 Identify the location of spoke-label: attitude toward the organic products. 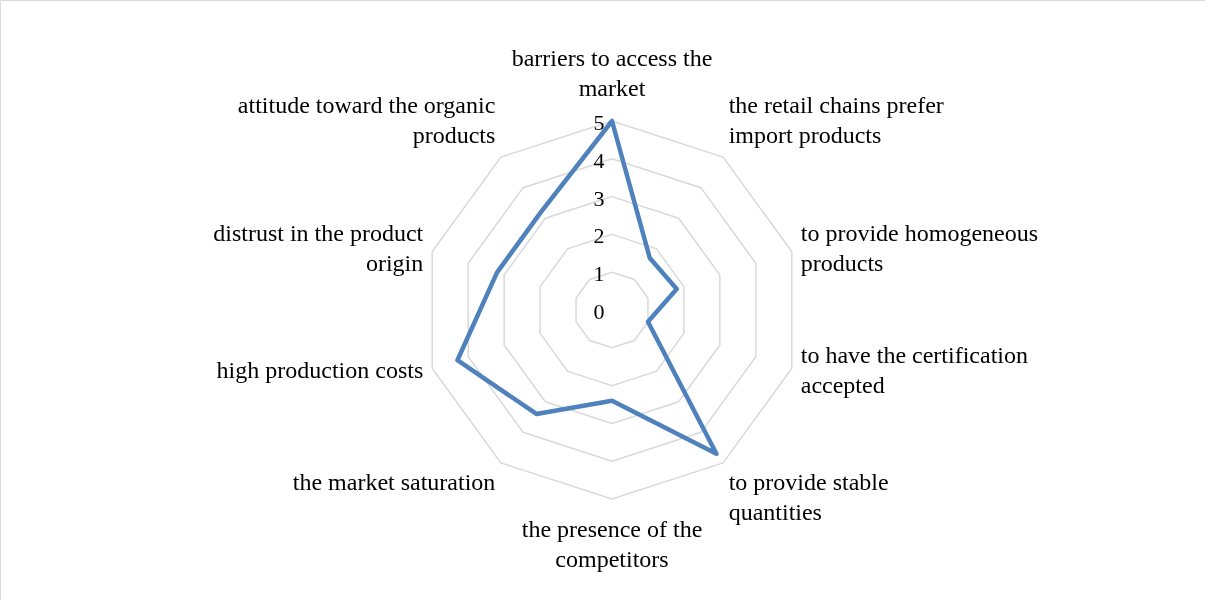
(366, 120).